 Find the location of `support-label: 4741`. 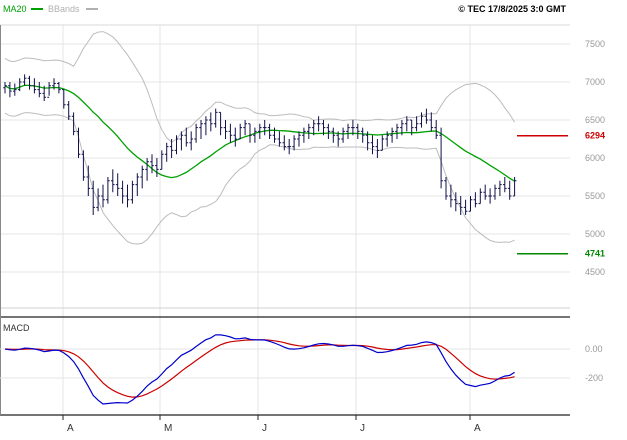

support-label: 4741 is located at coordinates (595, 254).